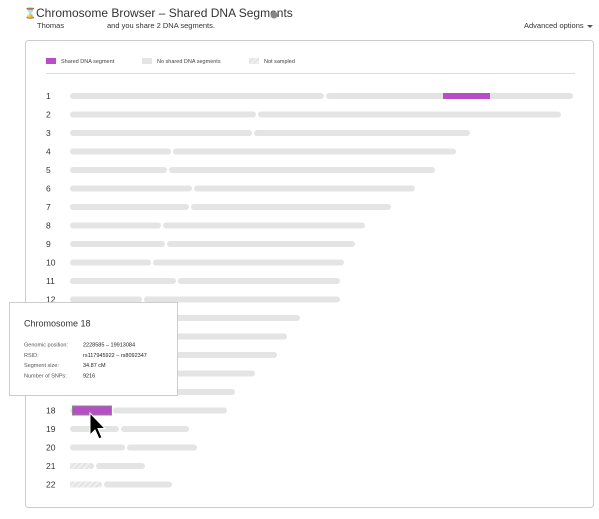 The image size is (599, 519). Describe the element at coordinates (93, 349) in the screenshot. I see `tooltip` at that location.